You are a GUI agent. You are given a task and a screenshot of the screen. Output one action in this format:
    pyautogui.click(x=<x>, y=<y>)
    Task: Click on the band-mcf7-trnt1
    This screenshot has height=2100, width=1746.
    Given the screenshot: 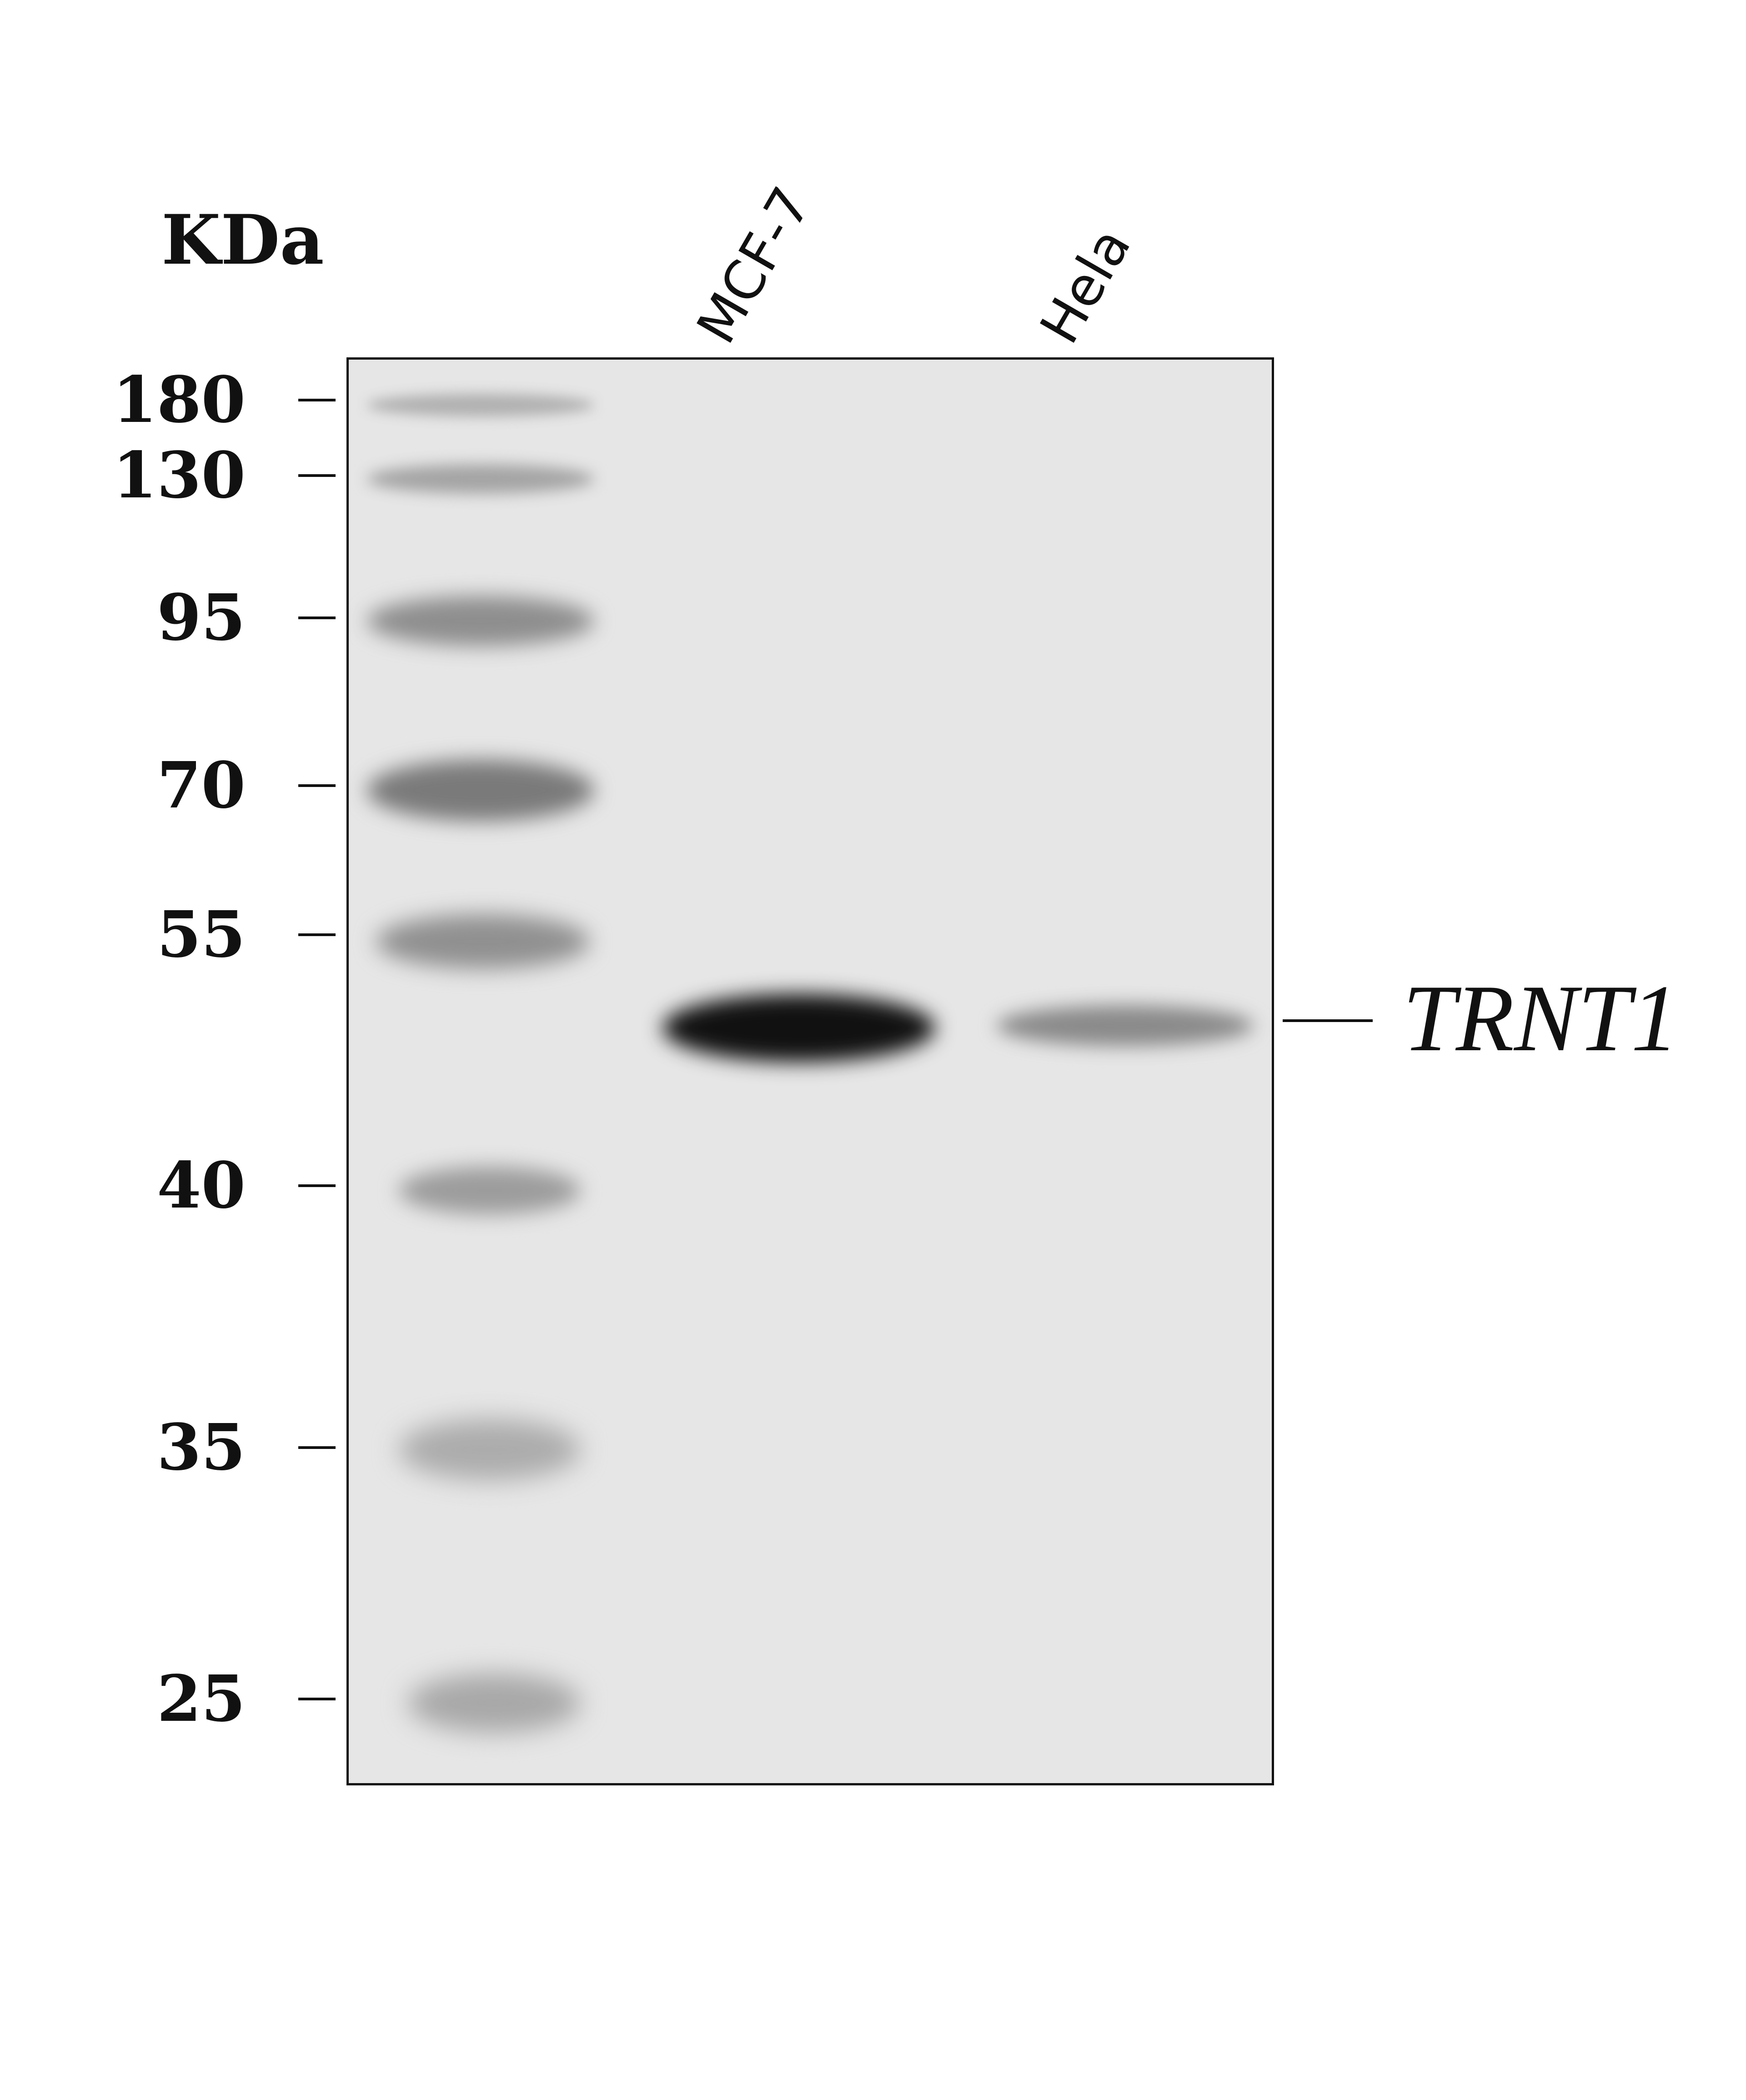 What is the action you would take?
    pyautogui.click(x=799, y=1028)
    